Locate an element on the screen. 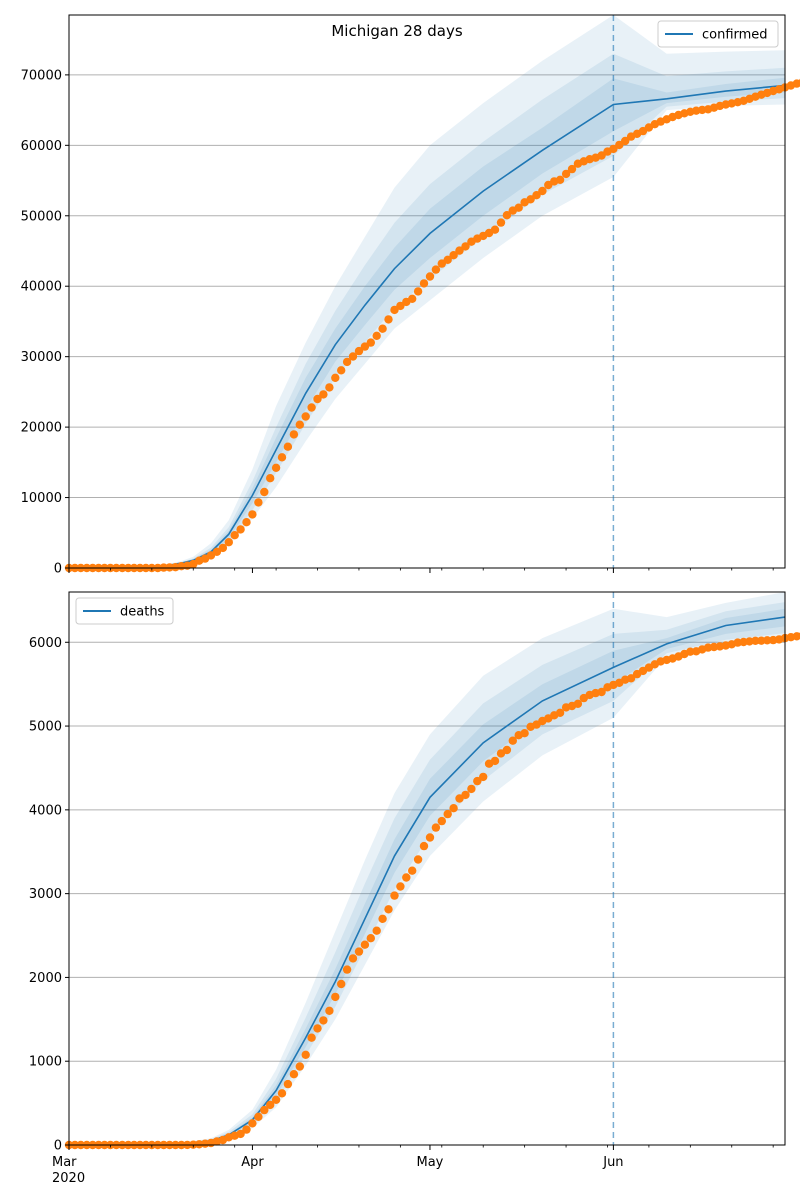 This screenshot has width=800, height=1200. confirmed-x-axis is located at coordinates (421, 570).